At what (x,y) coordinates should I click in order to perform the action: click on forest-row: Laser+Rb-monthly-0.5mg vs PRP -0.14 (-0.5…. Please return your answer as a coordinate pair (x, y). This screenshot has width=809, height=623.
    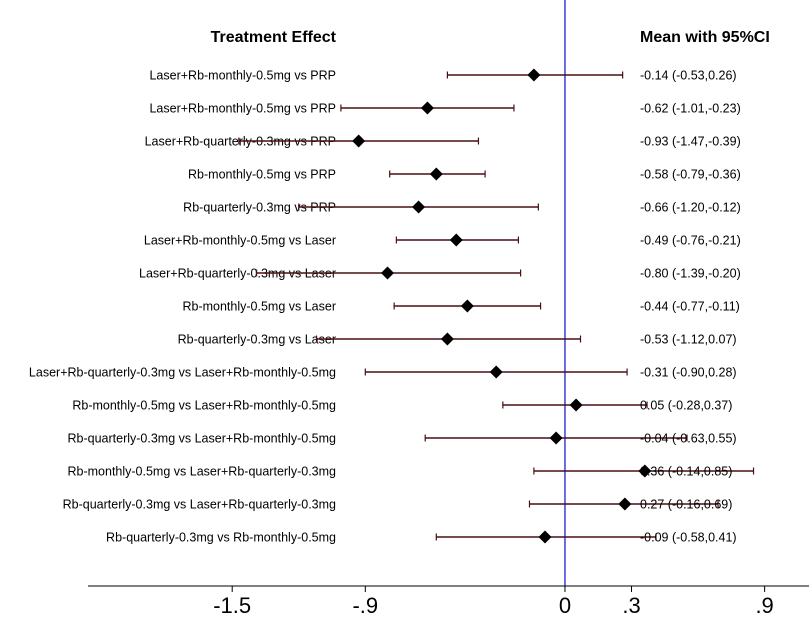
    Looking at the image, I should click on (443, 75).